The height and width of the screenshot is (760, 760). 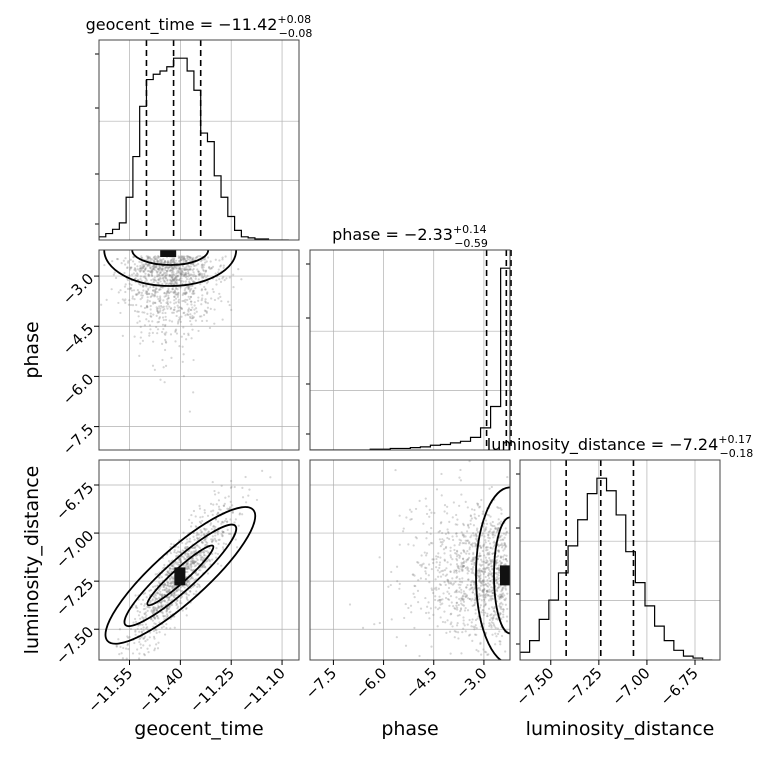 What do you see at coordinates (194, 148) in the screenshot?
I see `histogram-geocent_time` at bounding box center [194, 148].